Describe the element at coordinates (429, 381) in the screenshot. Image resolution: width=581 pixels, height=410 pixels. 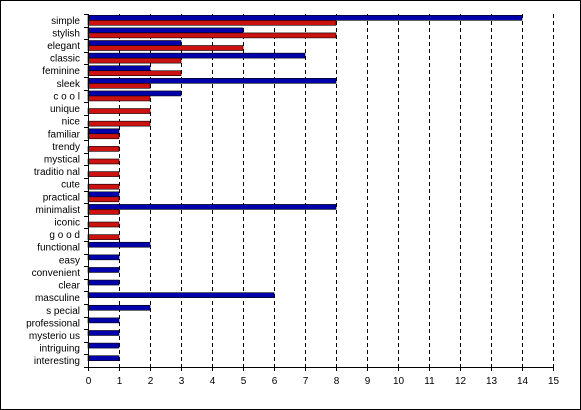
I see `x-tick-label-11: 11` at that location.